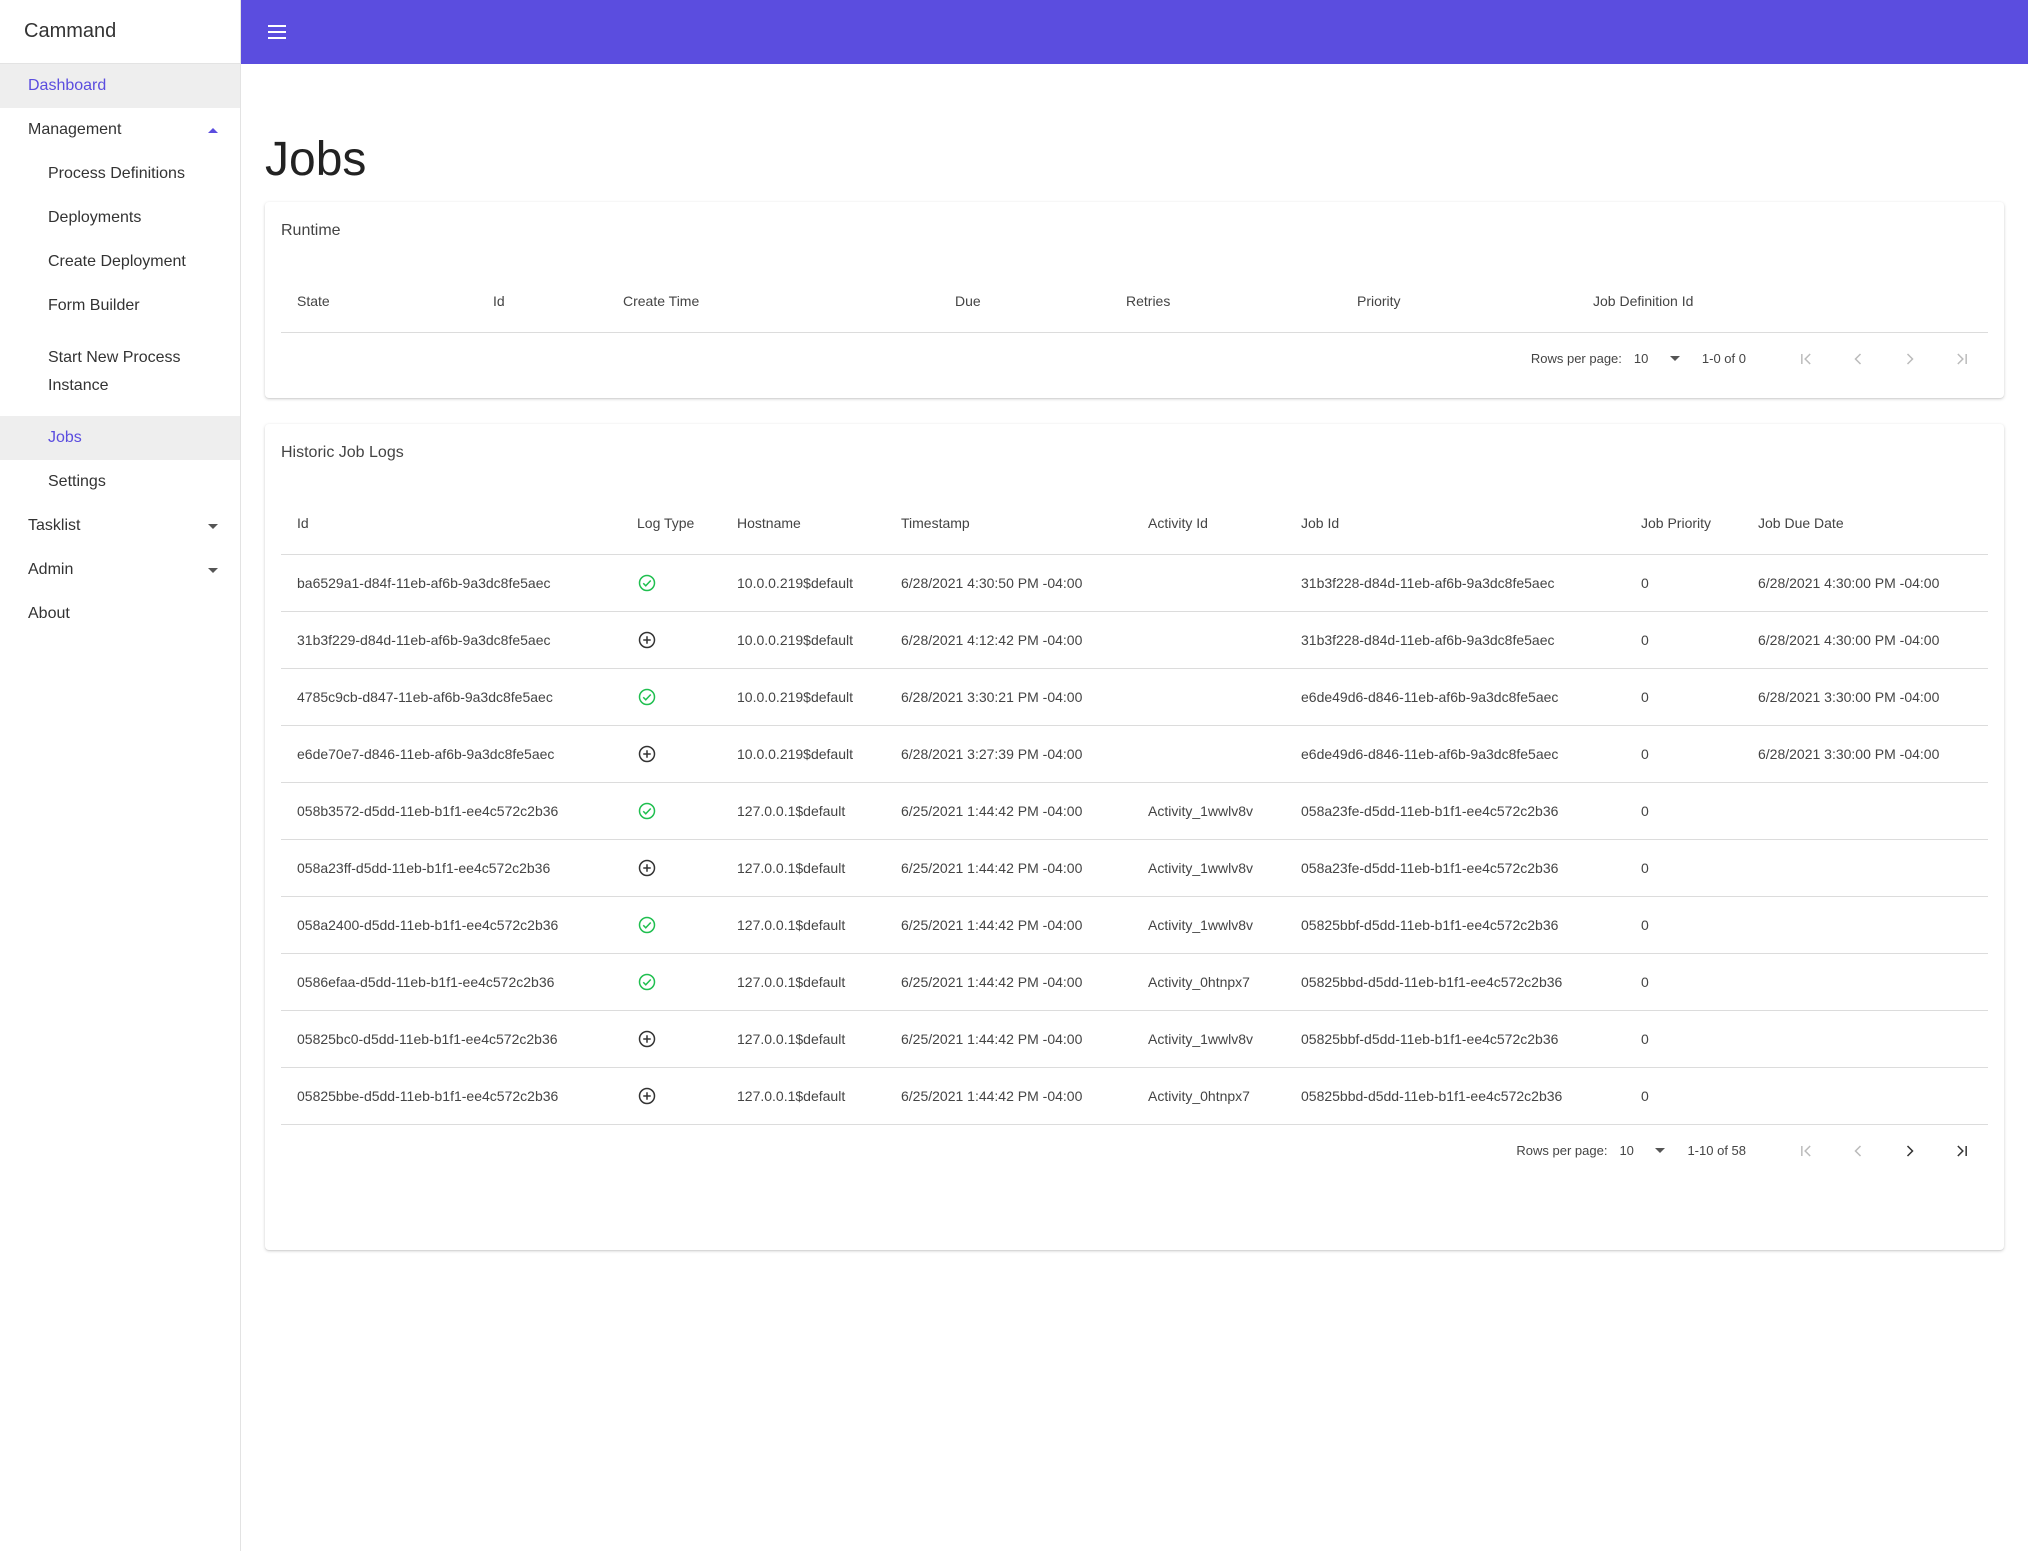  I want to click on sidebar-item-settings: Settings, so click(120, 482).